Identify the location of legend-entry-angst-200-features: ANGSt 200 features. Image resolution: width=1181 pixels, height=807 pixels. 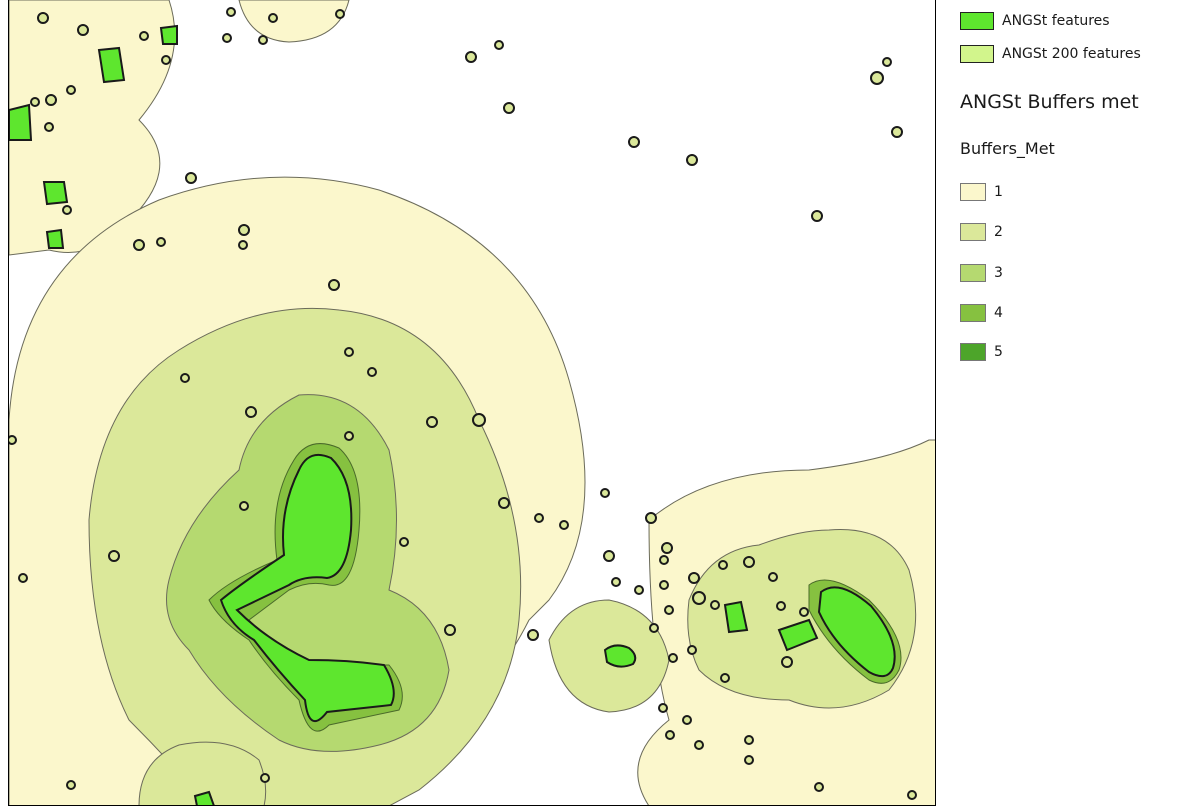
(1050, 54).